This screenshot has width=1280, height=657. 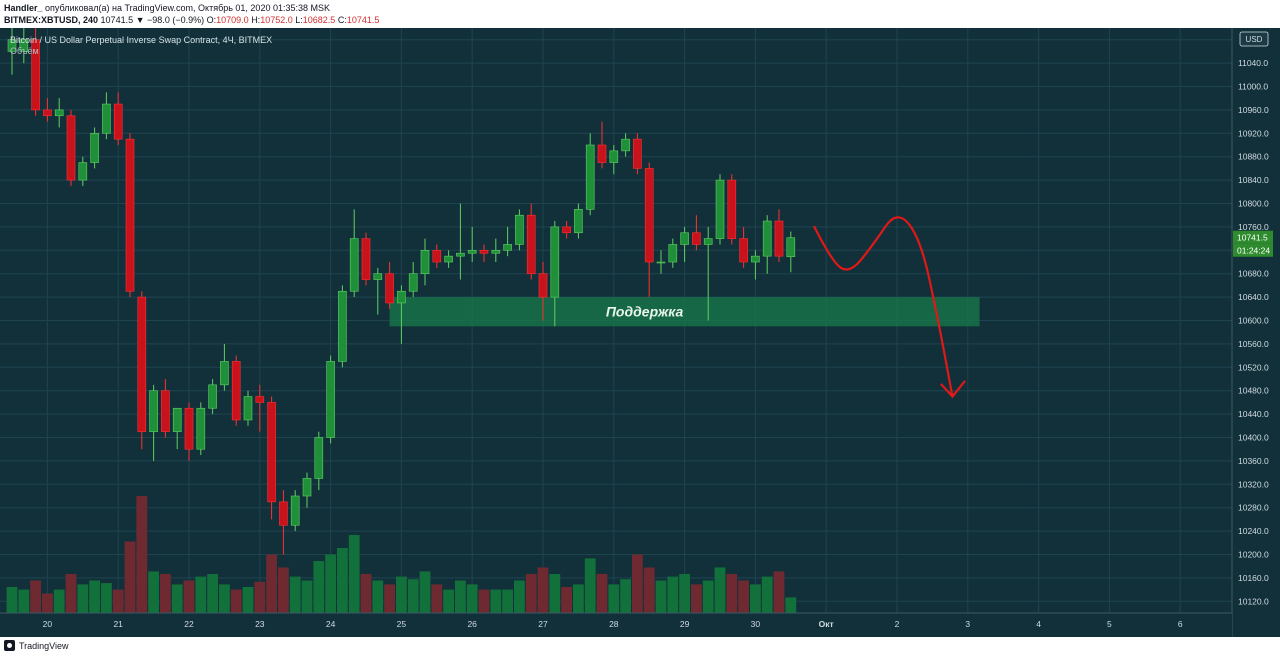 I want to click on price-tick-label: 10320.0, so click(x=1253, y=484).